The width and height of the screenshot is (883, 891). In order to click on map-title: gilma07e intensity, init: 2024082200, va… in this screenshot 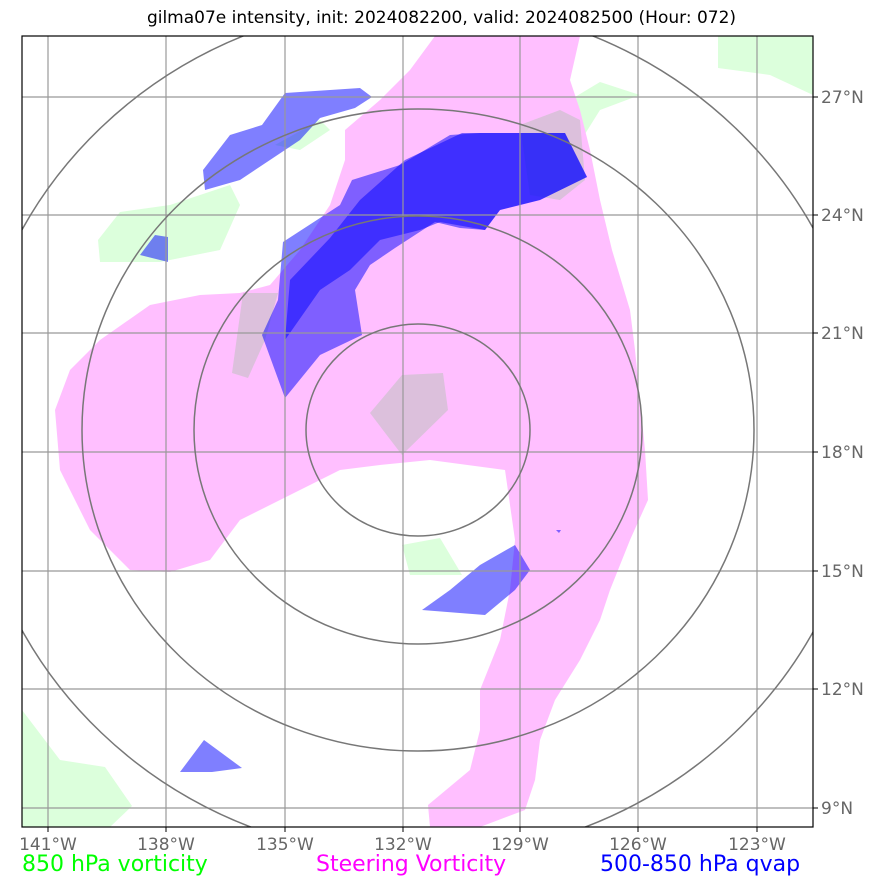, I will do `click(441, 18)`.